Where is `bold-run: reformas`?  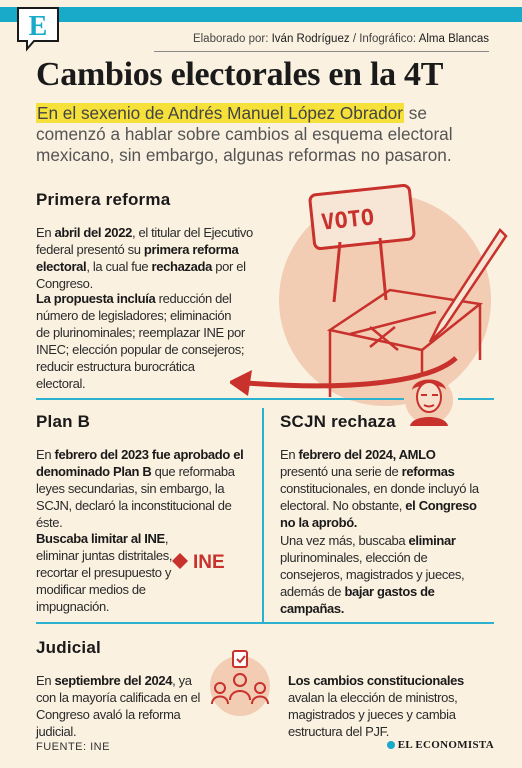 bold-run: reformas is located at coordinates (428, 471).